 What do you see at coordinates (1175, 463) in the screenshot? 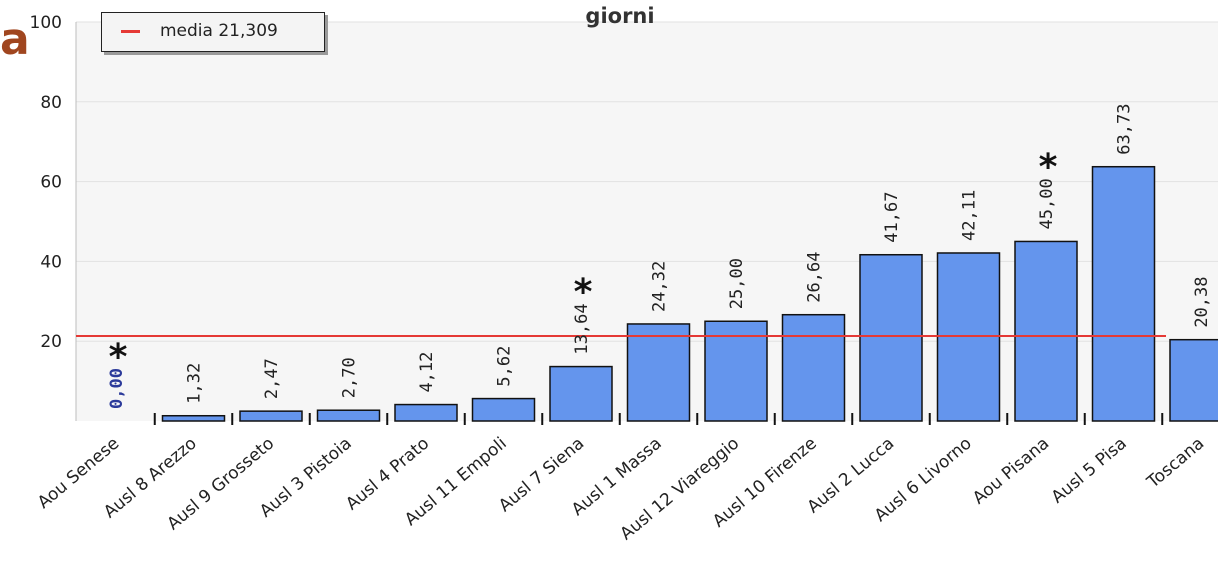
I see `x-tick-label: Toscana` at bounding box center [1175, 463].